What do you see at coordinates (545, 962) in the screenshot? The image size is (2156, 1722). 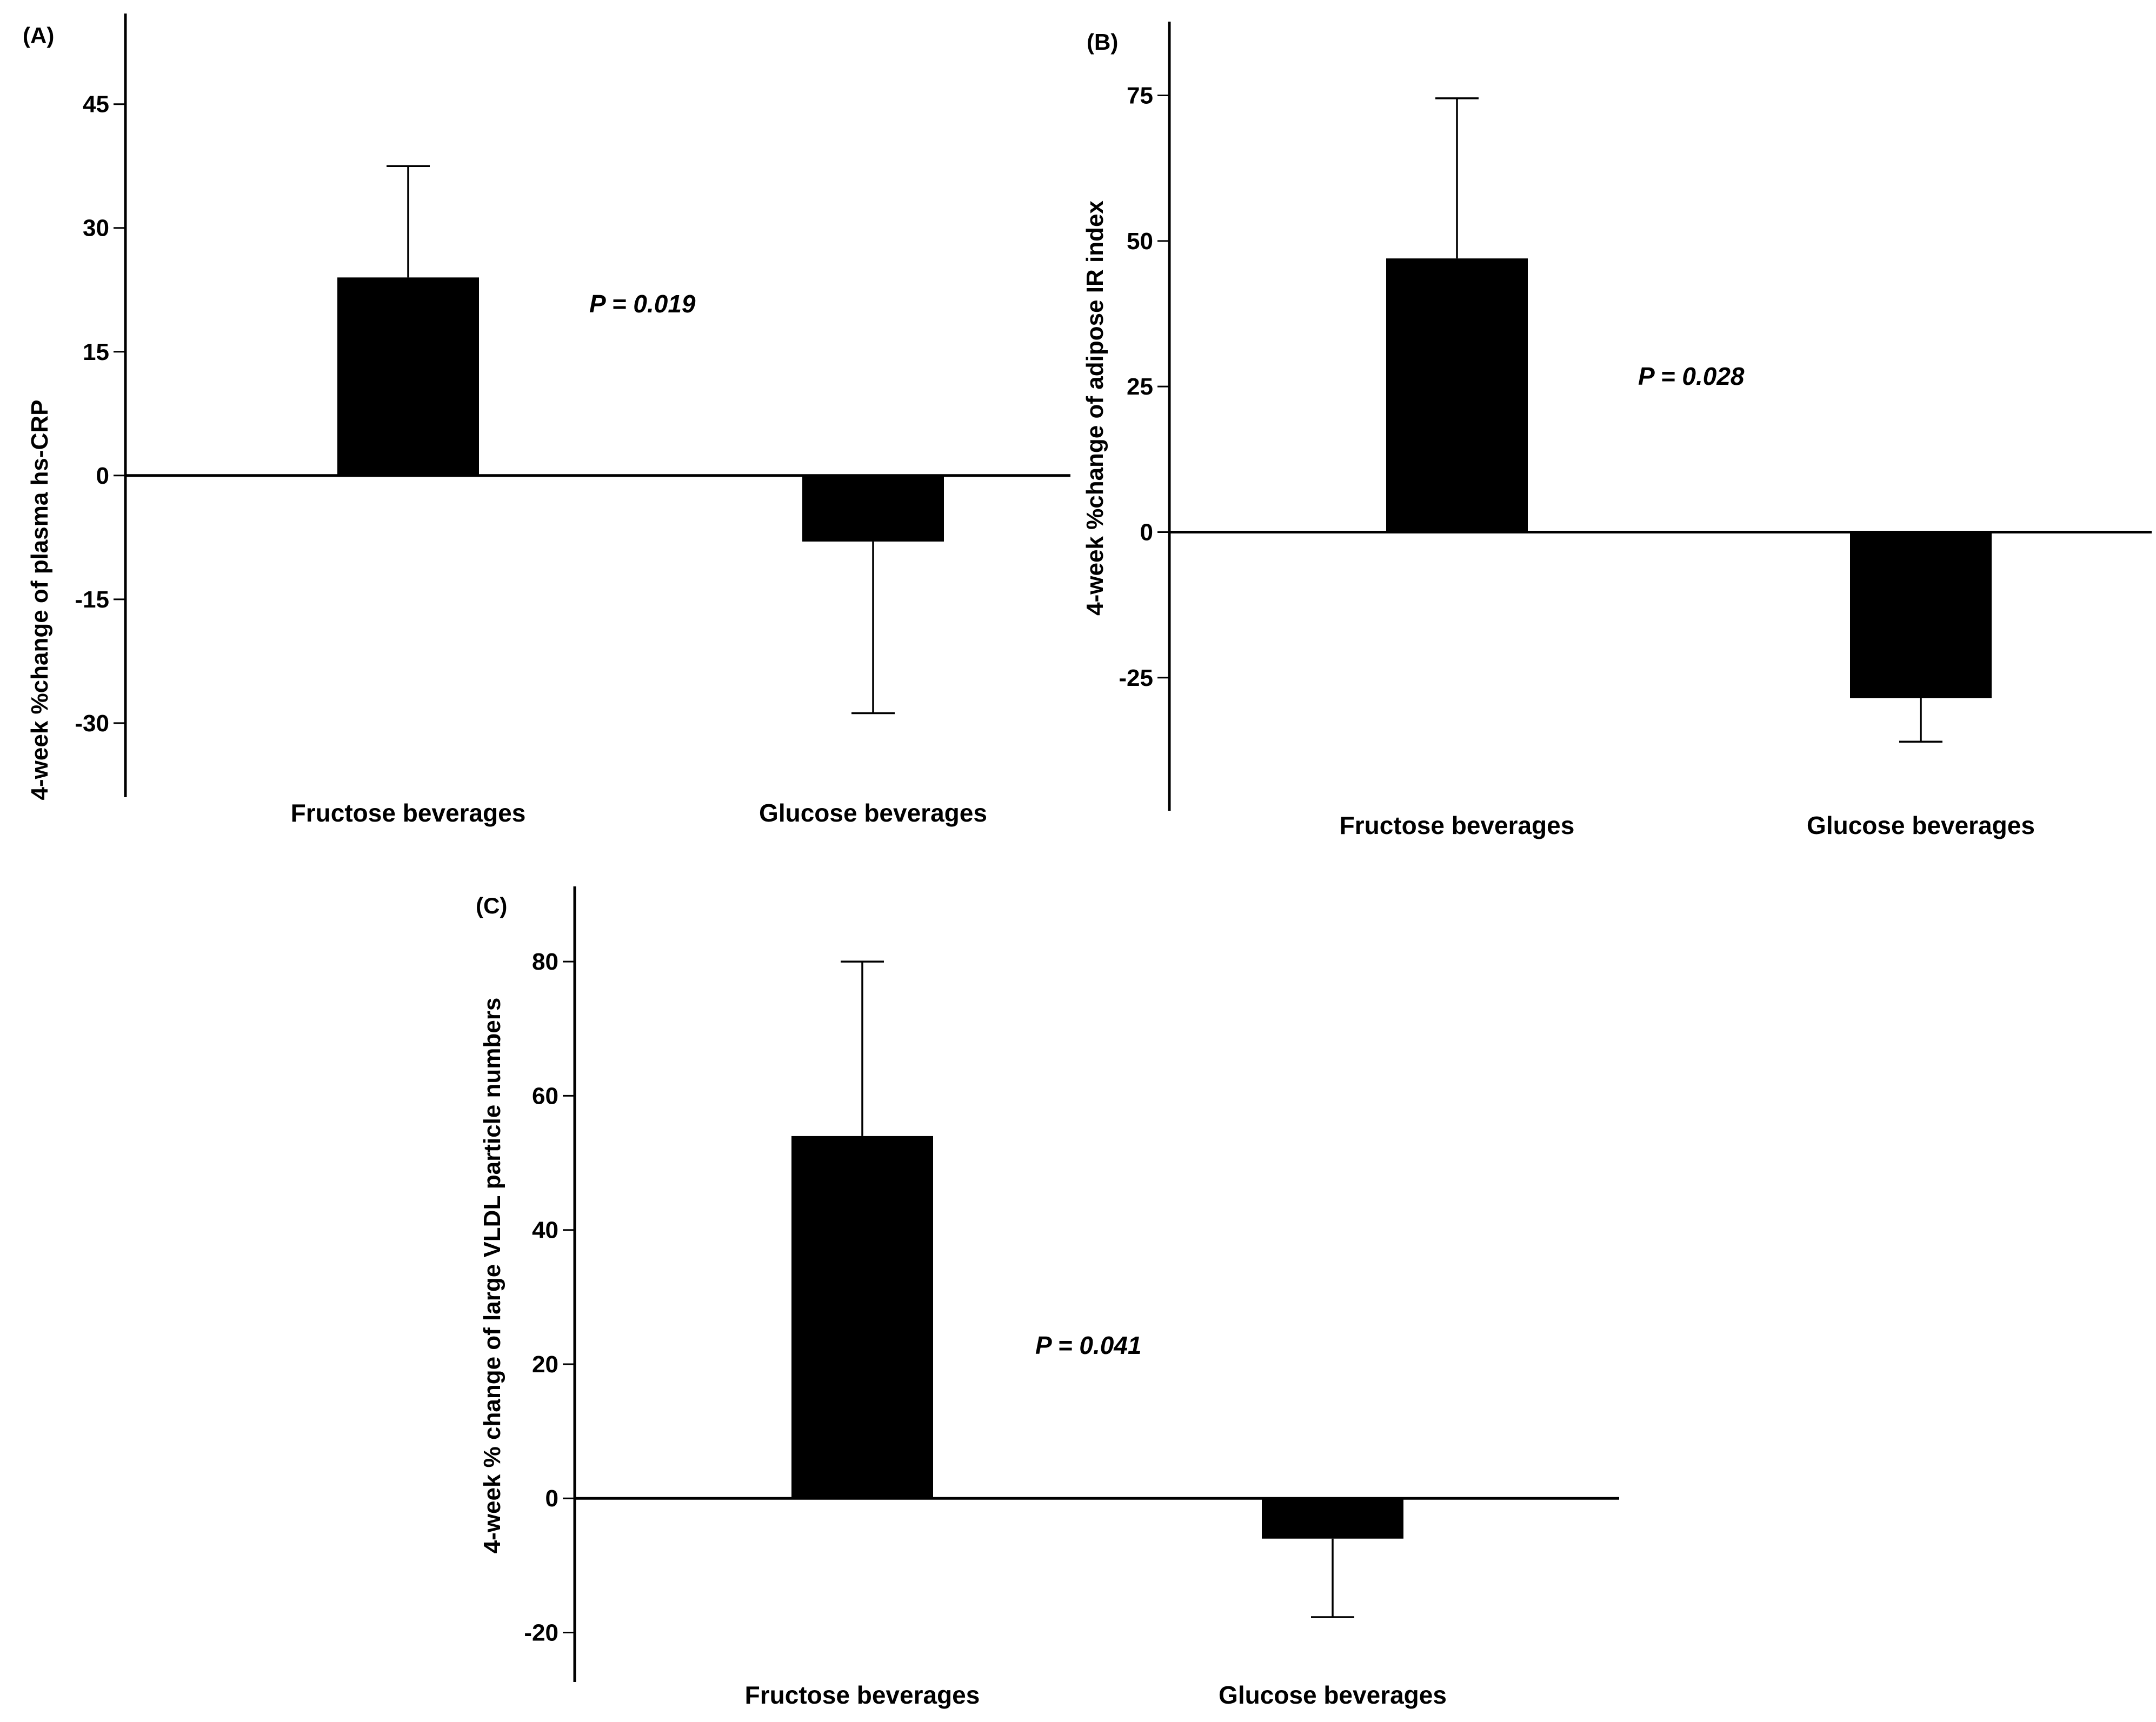 I see `y-tick-label-c: 80` at bounding box center [545, 962].